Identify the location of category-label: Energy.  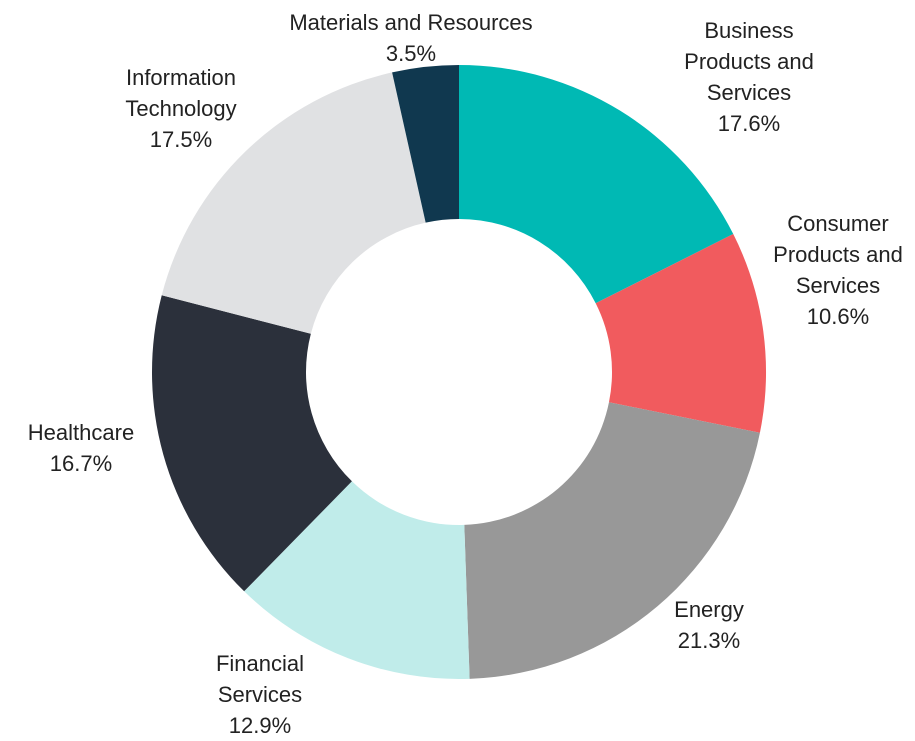
(709, 609).